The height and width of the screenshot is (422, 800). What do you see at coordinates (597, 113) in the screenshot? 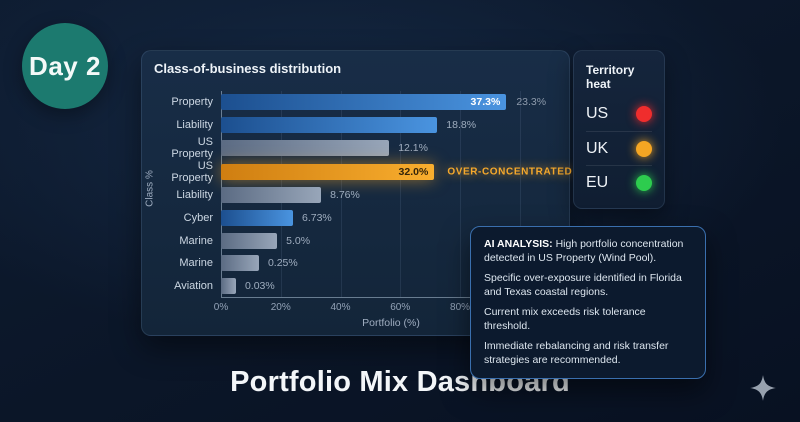
I see `territory-label: US` at bounding box center [597, 113].